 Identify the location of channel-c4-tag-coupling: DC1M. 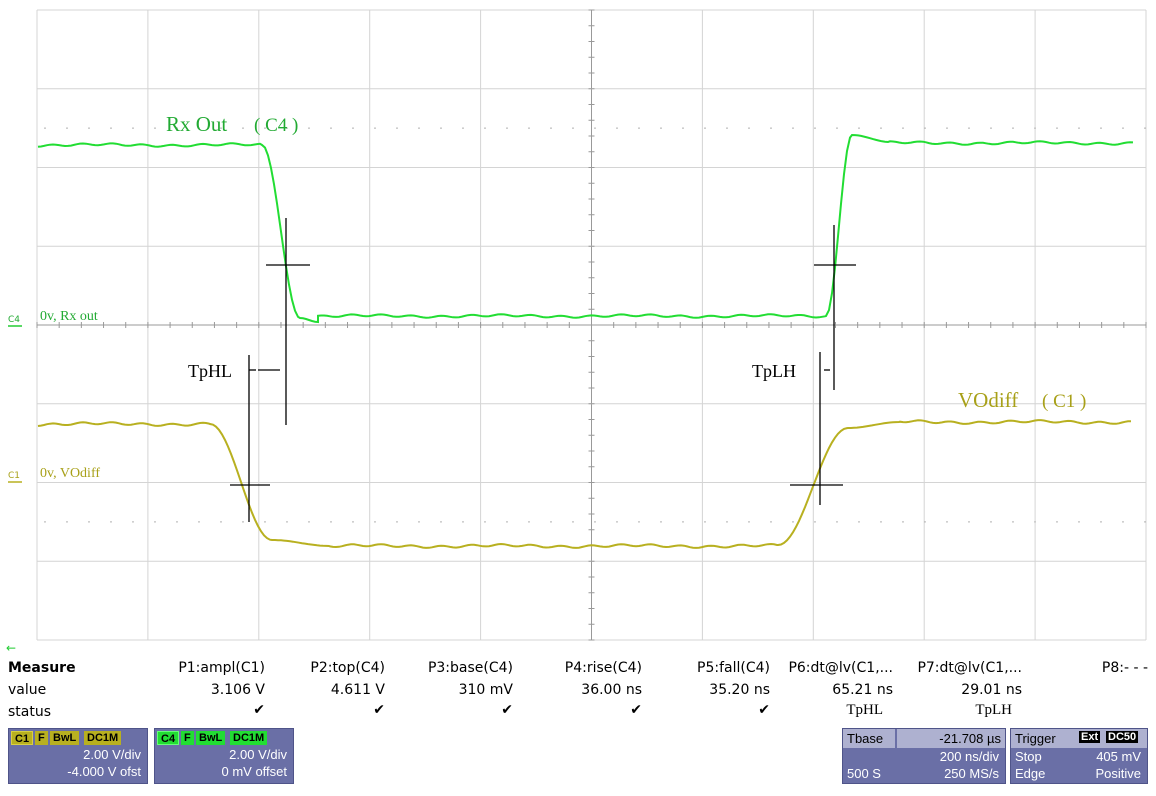
(249, 738).